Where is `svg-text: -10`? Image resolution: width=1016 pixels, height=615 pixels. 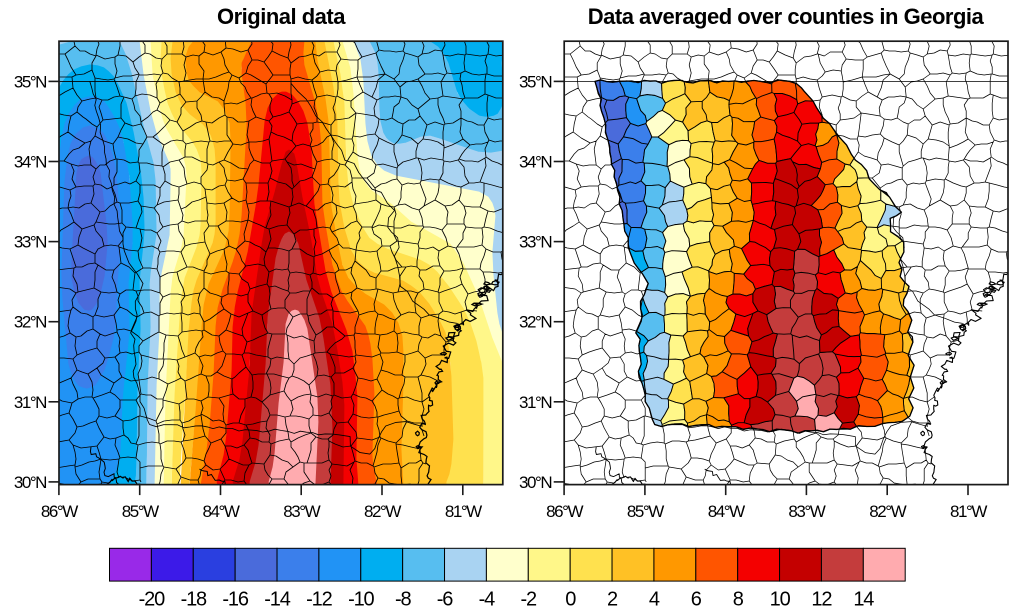
svg-text: -10 is located at coordinates (361, 600).